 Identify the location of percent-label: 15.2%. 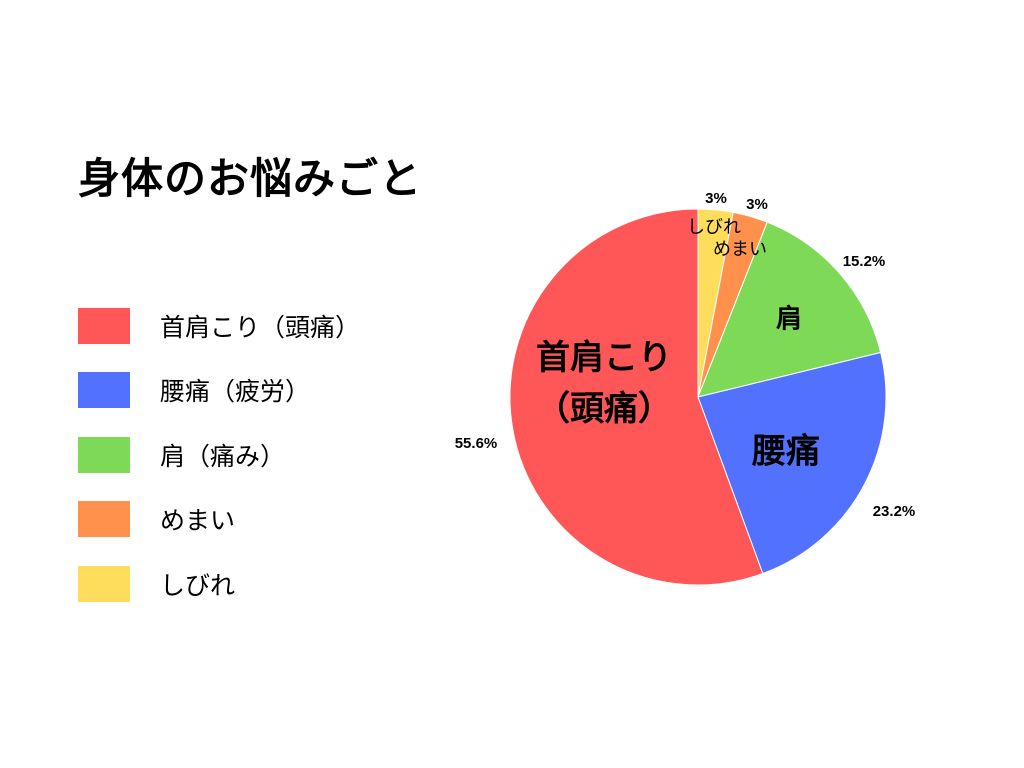
(864, 261).